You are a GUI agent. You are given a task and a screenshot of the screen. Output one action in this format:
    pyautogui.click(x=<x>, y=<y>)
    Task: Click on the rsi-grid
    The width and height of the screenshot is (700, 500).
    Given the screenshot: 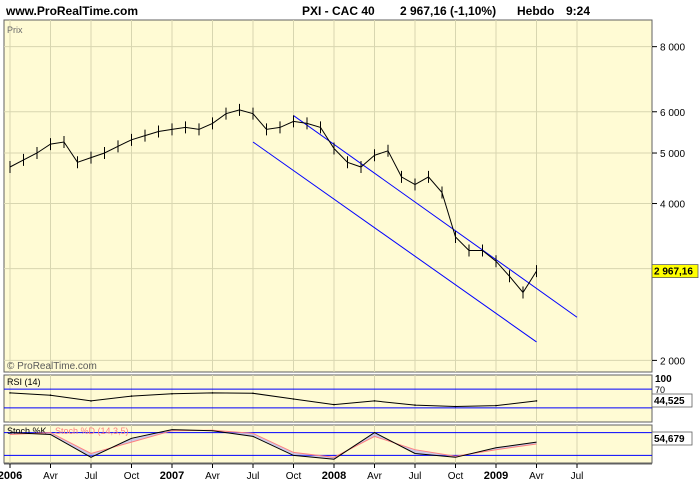 What is the action you would take?
    pyautogui.click(x=328, y=398)
    